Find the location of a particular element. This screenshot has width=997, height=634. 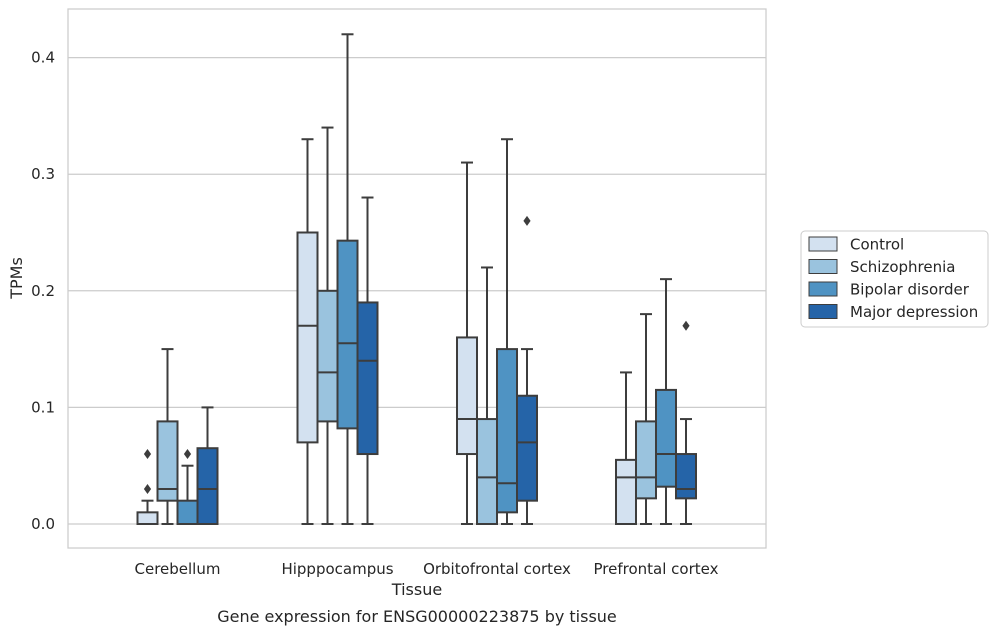

legend-label: Schizophrenia is located at coordinates (902, 267).